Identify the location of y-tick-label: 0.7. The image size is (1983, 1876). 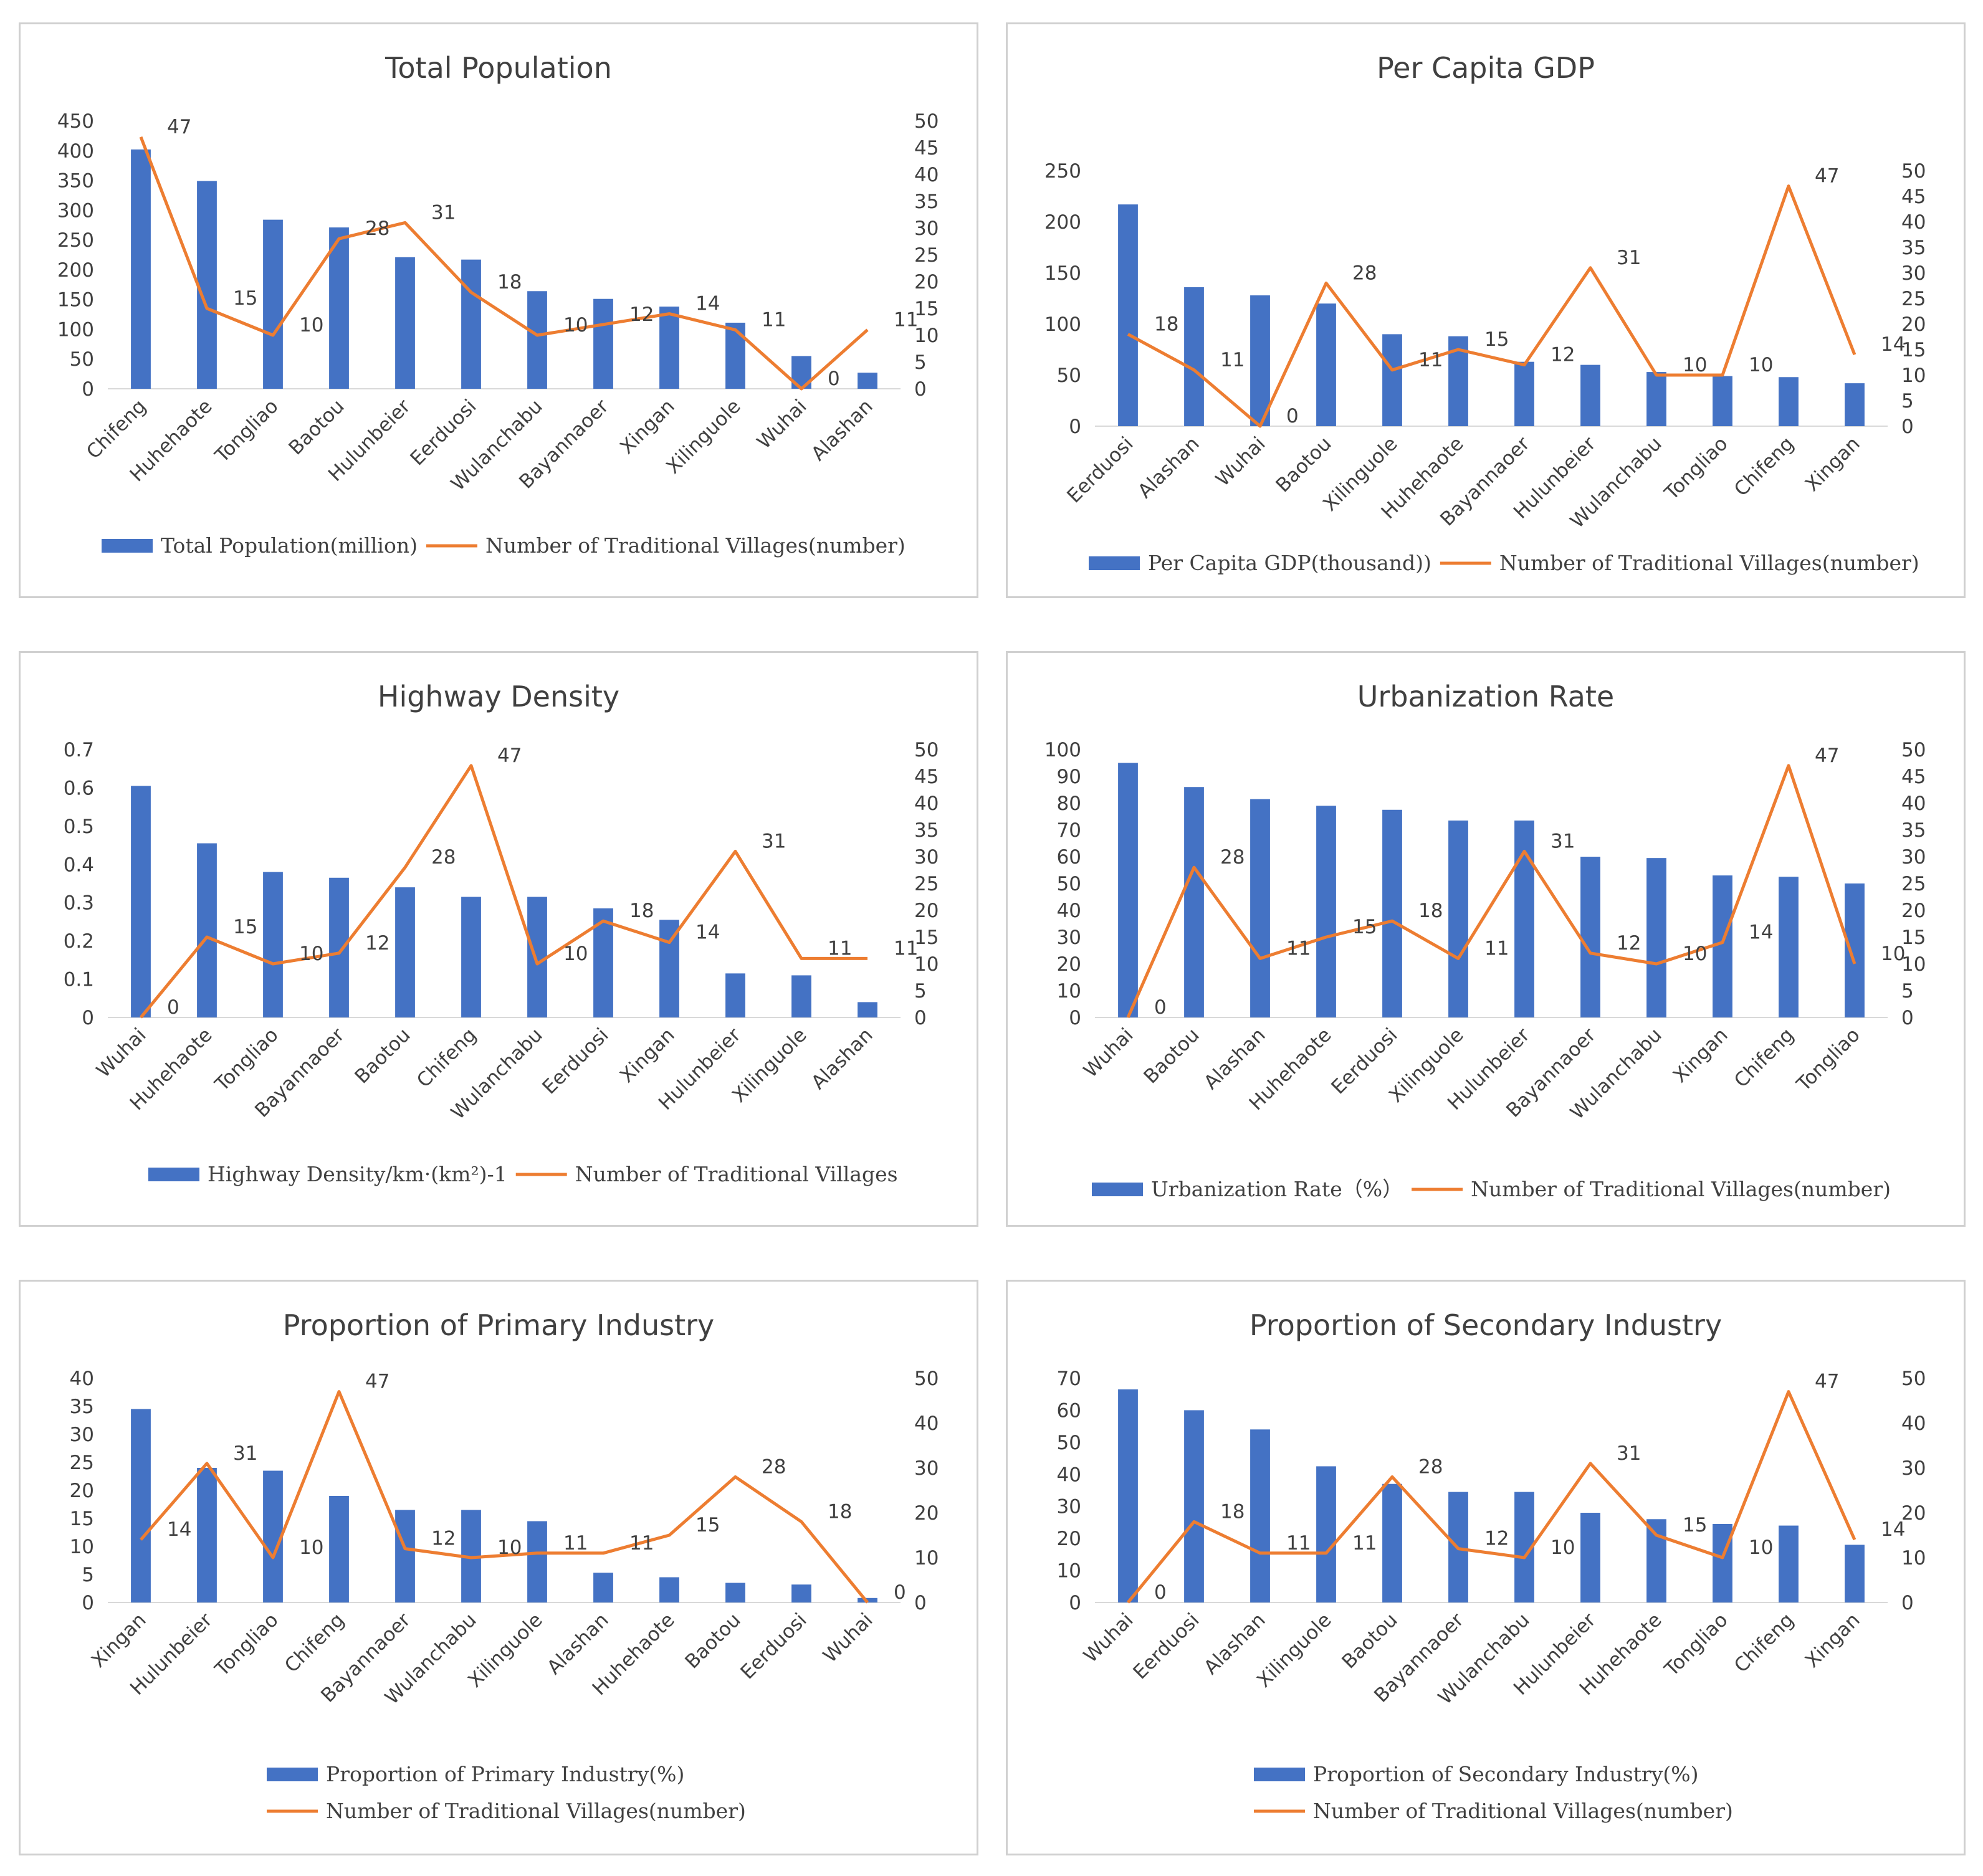
(79, 750).